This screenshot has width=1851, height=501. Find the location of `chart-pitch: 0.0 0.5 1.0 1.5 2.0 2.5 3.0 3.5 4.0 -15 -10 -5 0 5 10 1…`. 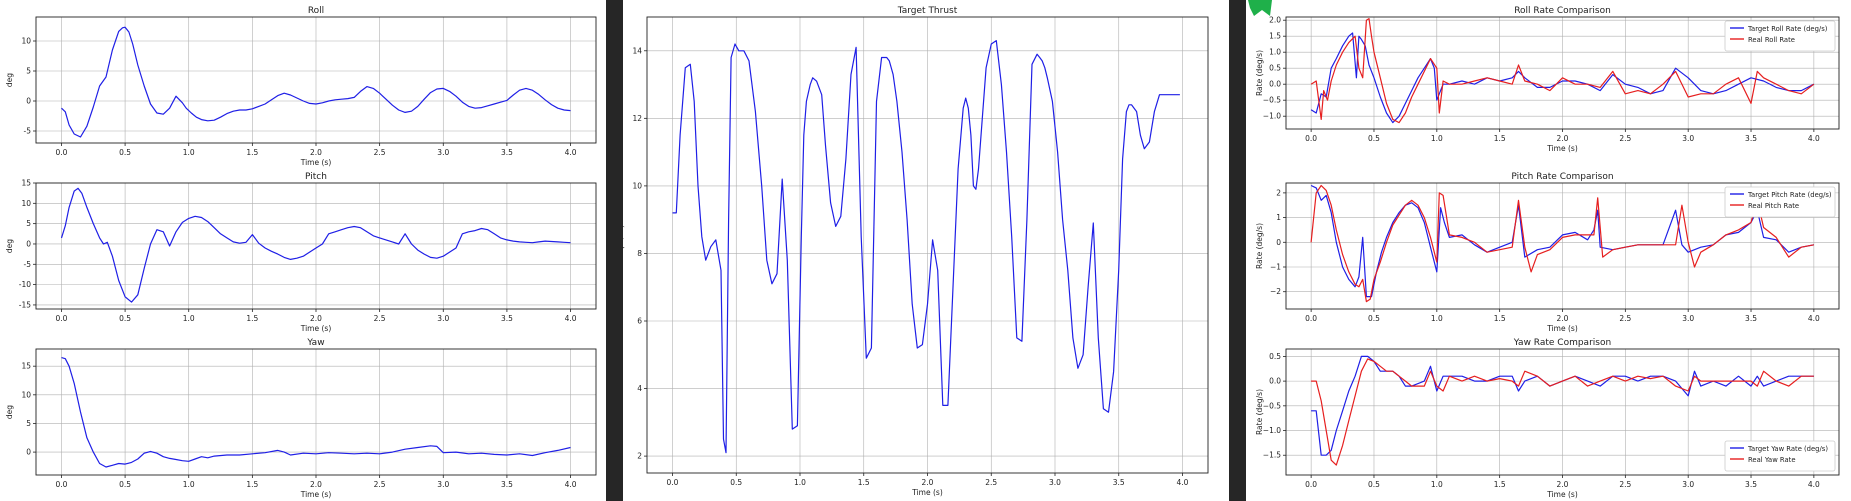

chart-pitch: 0.0 0.5 1.0 1.5 2.0 2.5 3.0 3.5 4.0 -15 -10 -5 0 5 10 1… is located at coordinates (301, 252).